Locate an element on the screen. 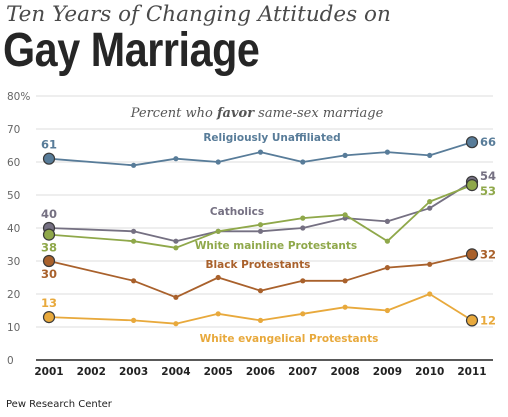  x-tick-label: 2010 is located at coordinates (429, 372).